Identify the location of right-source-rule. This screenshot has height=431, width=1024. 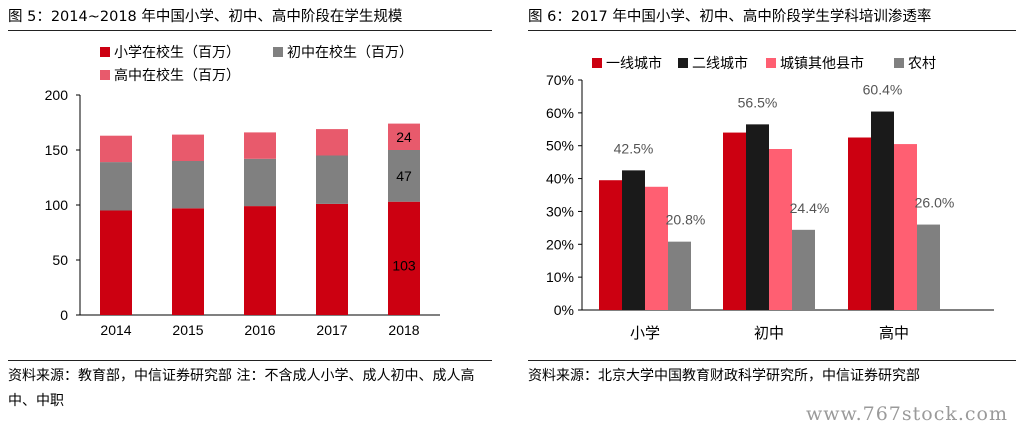
(772, 360).